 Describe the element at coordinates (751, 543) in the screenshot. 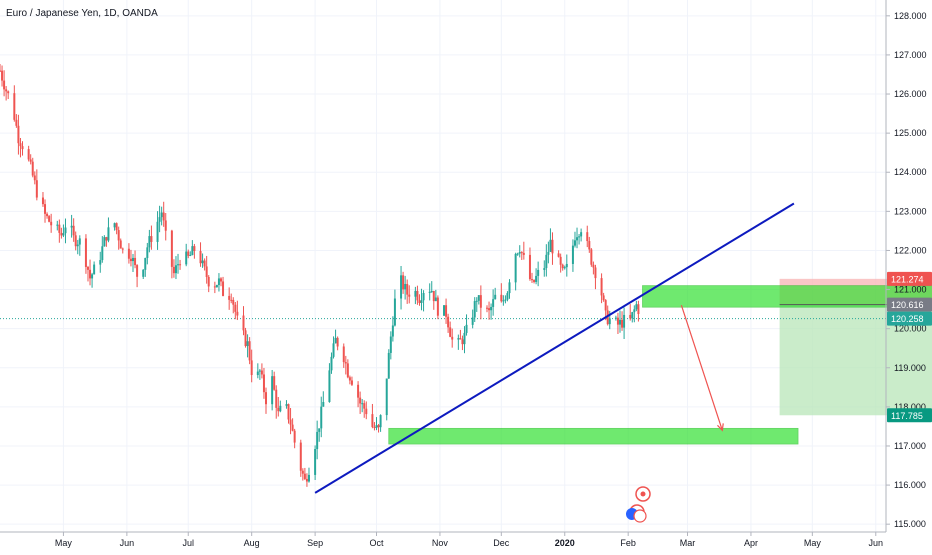

I see `time-tick-label: Apr` at that location.